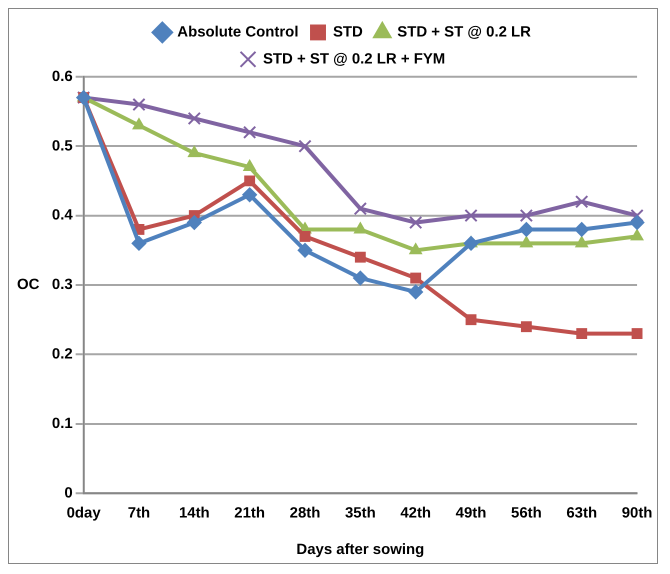 This screenshot has width=670, height=574. What do you see at coordinates (84, 513) in the screenshot?
I see `x-tick-label: 0day` at bounding box center [84, 513].